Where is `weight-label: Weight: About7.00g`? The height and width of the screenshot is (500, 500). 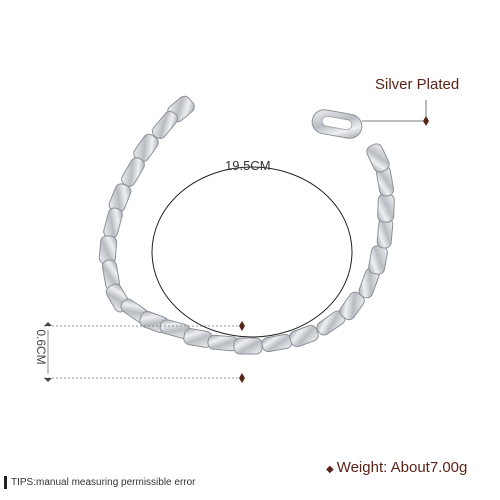
weight-label: Weight: About7.00g is located at coordinates (402, 467).